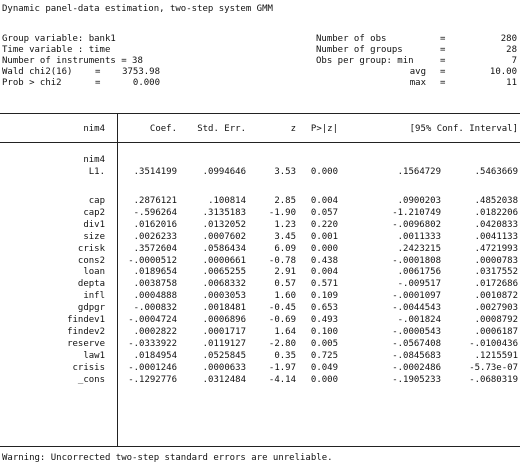  Describe the element at coordinates (282, 379) in the screenshot. I see `table-cell: -4.14` at that location.